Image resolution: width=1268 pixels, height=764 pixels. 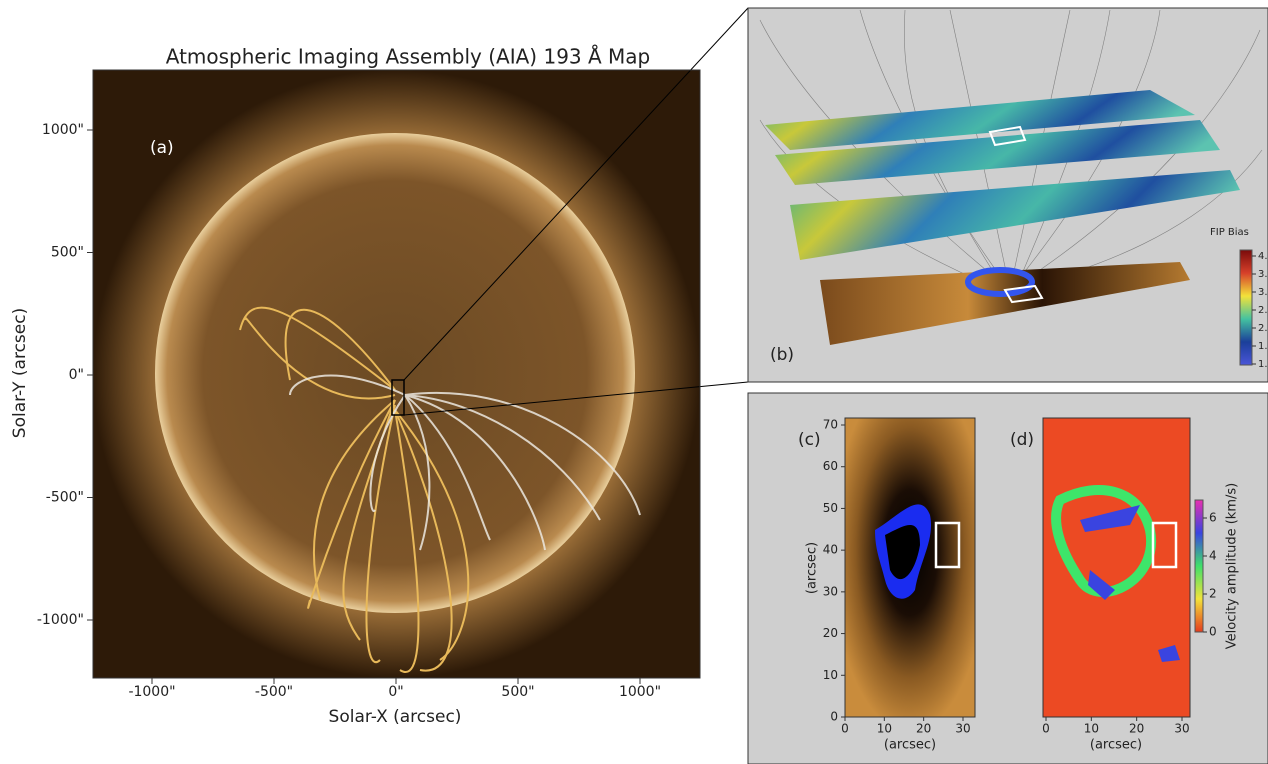 What do you see at coordinates (76, 375) in the screenshot?
I see `y-tick-label: 0"` at bounding box center [76, 375].